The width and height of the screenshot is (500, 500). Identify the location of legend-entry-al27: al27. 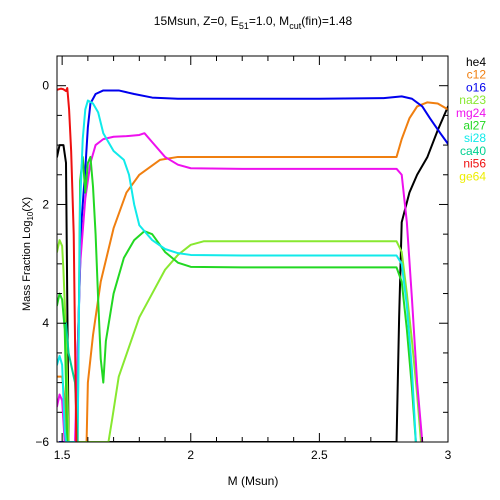
(474, 126).